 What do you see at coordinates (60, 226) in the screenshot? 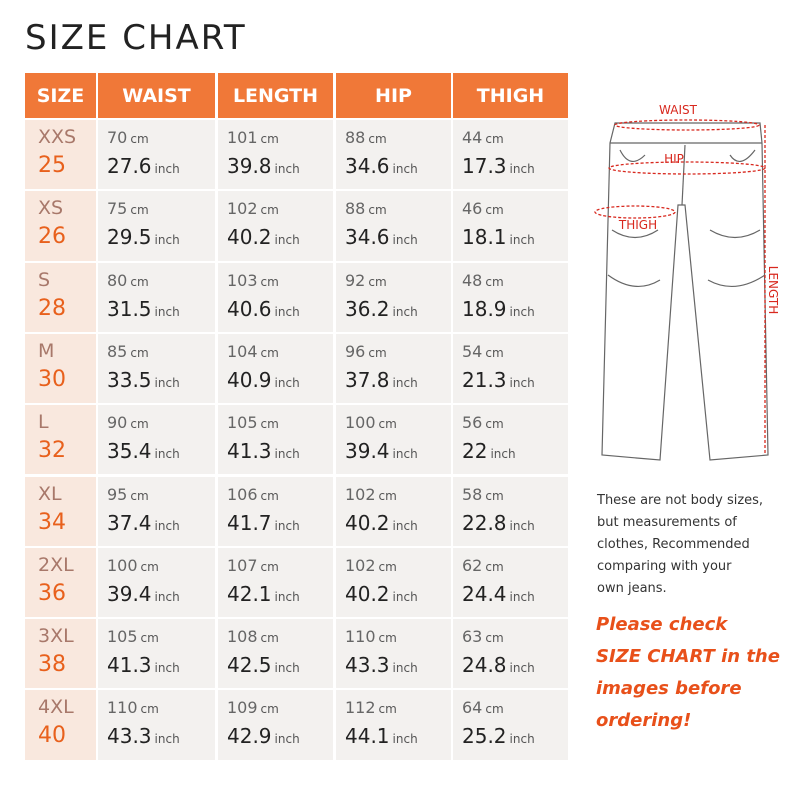
I see `size-cell: XS 26` at bounding box center [60, 226].